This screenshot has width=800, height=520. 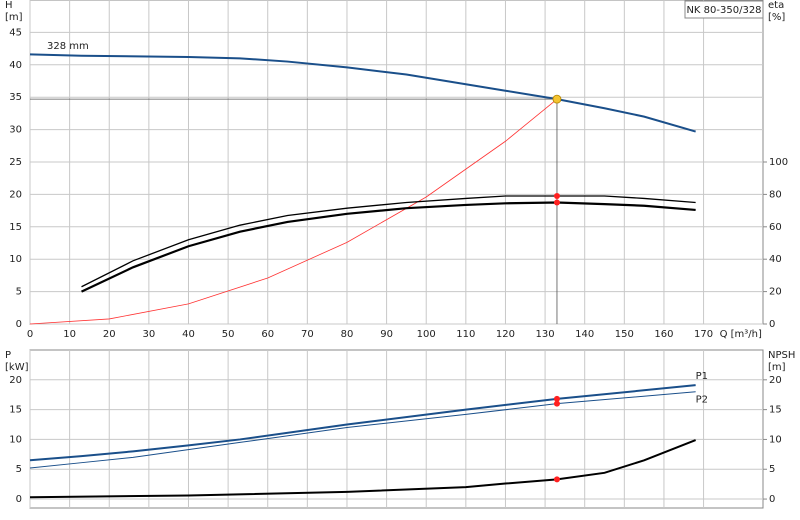 I want to click on title-box, so click(x=724, y=9).